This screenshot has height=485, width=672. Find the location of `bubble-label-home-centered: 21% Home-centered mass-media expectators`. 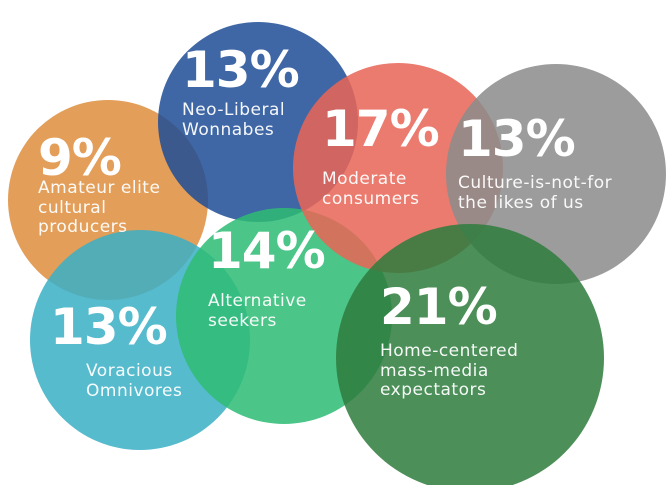

bubble-label-home-centered: 21% Home-centered mass-media expectators is located at coordinates (449, 341).